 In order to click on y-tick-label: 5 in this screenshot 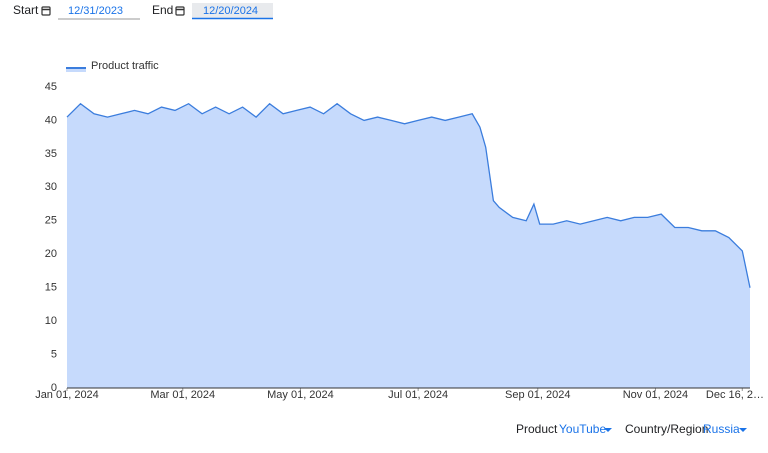, I will do `click(54, 354)`.